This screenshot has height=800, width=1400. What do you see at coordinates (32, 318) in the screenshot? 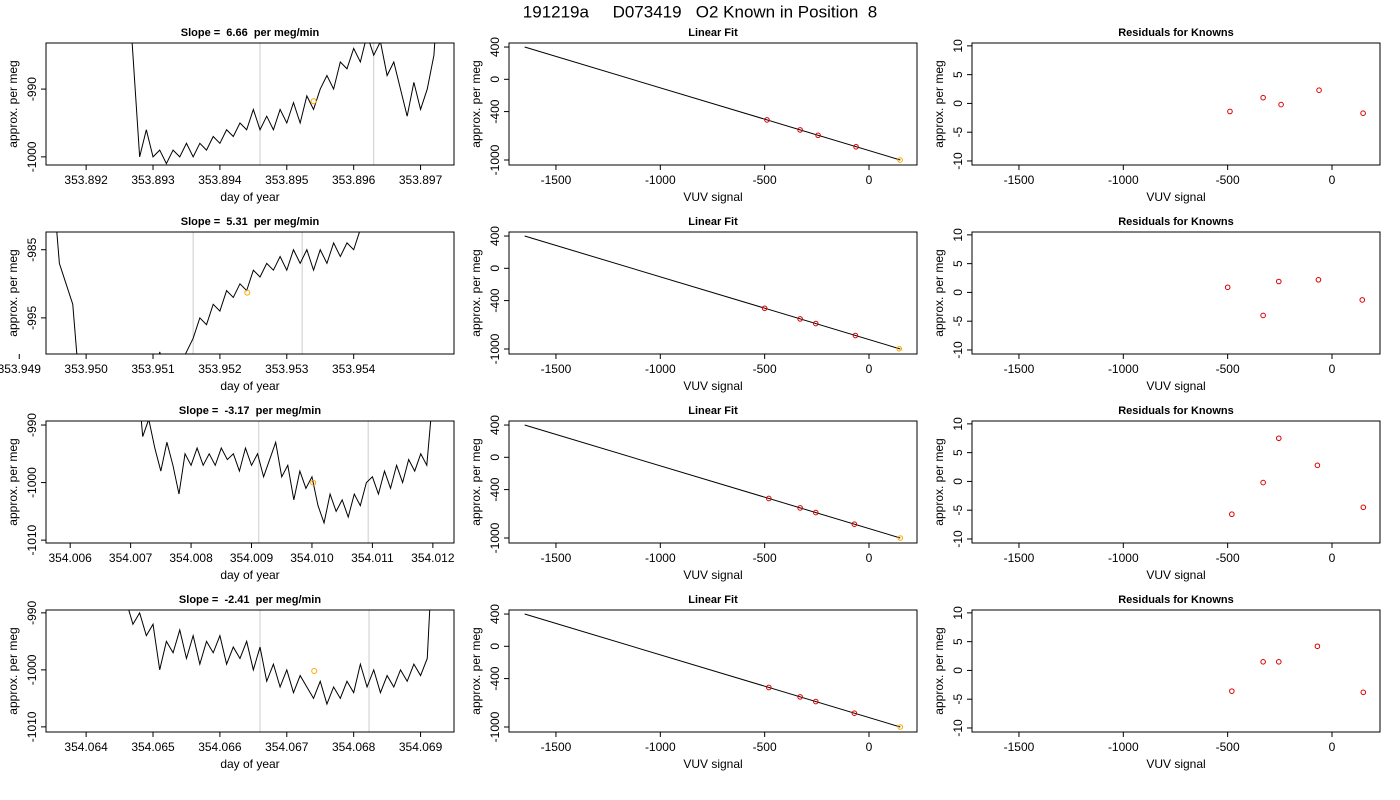
I see `y-tick-label: -995` at bounding box center [32, 318].